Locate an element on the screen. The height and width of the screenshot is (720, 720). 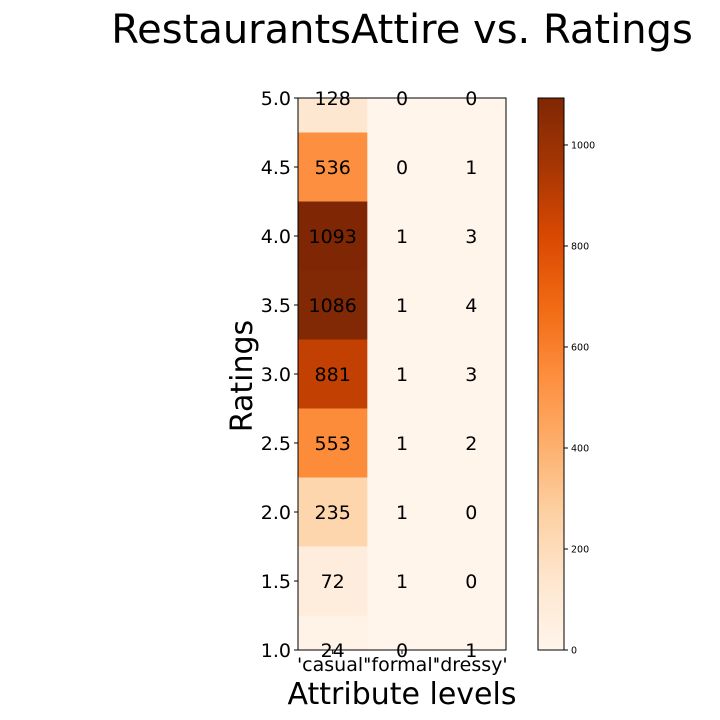
y-tick-label: 2.5 is located at coordinates (276, 444).